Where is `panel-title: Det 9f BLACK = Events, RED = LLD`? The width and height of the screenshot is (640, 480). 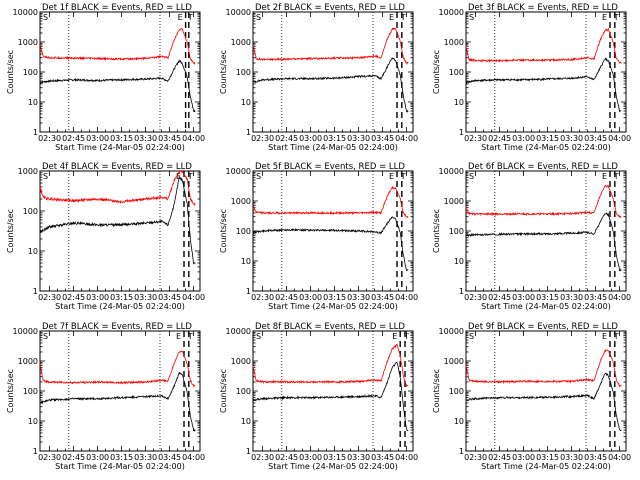 panel-title: Det 9f BLACK = Events, RED = LLD is located at coordinates (543, 327).